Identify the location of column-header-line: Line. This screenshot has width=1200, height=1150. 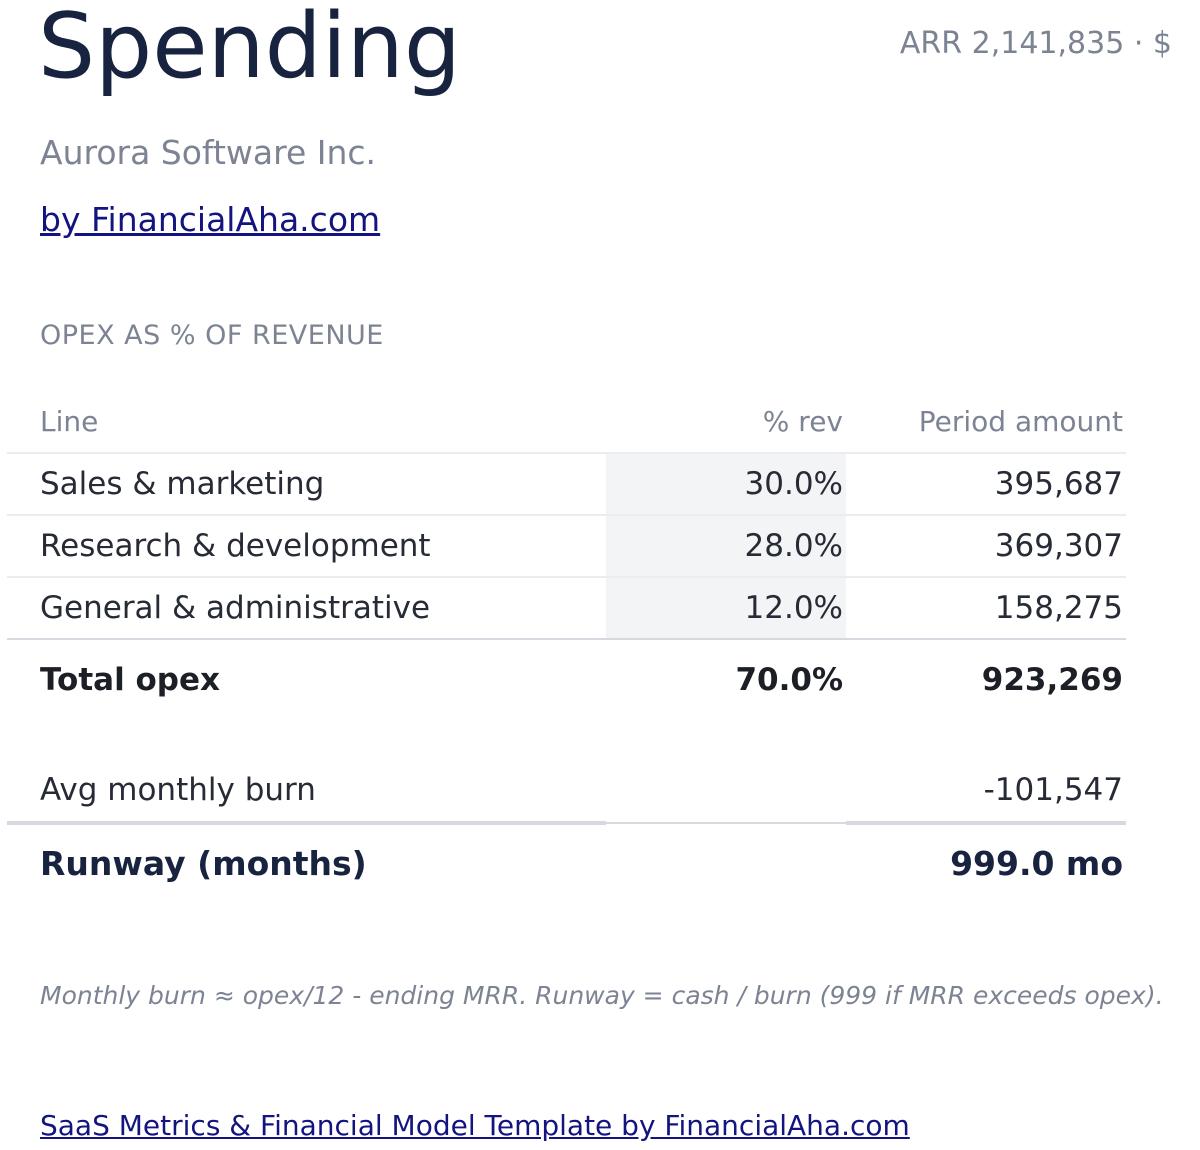
(306, 422).